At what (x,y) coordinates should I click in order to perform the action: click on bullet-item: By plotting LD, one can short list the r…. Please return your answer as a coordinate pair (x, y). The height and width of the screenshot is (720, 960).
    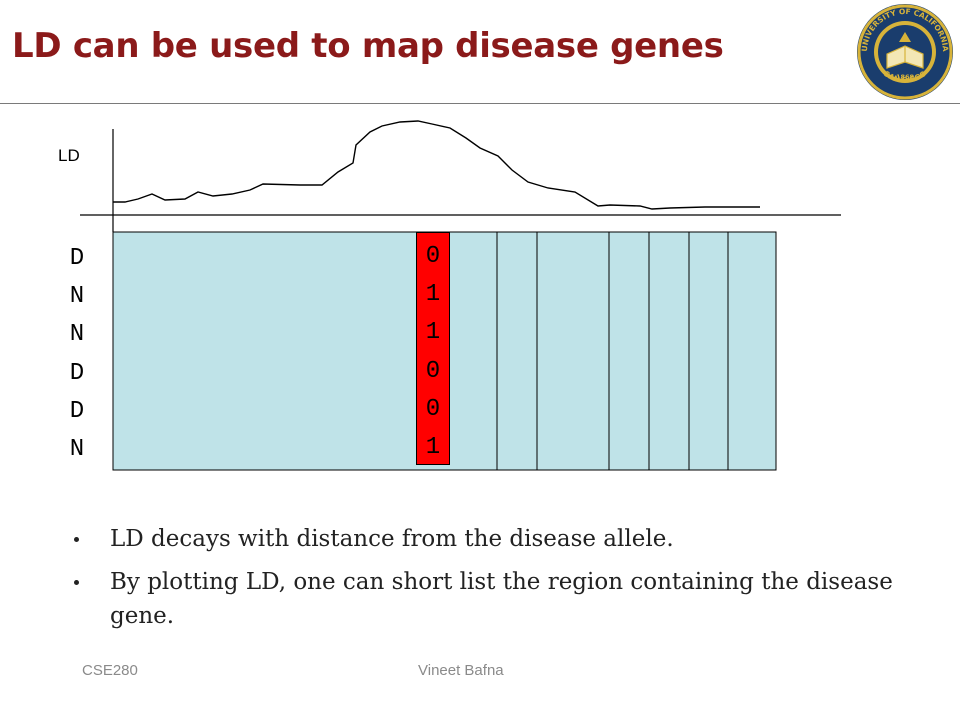
    Looking at the image, I should click on (485, 599).